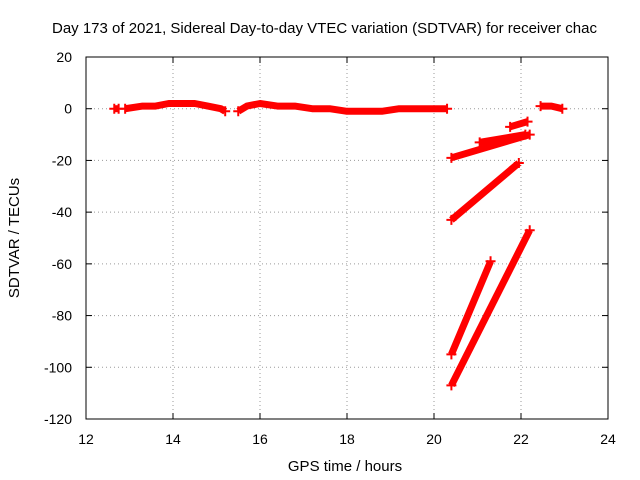  Describe the element at coordinates (62, 212) in the screenshot. I see `y-tick-label: -40` at that location.